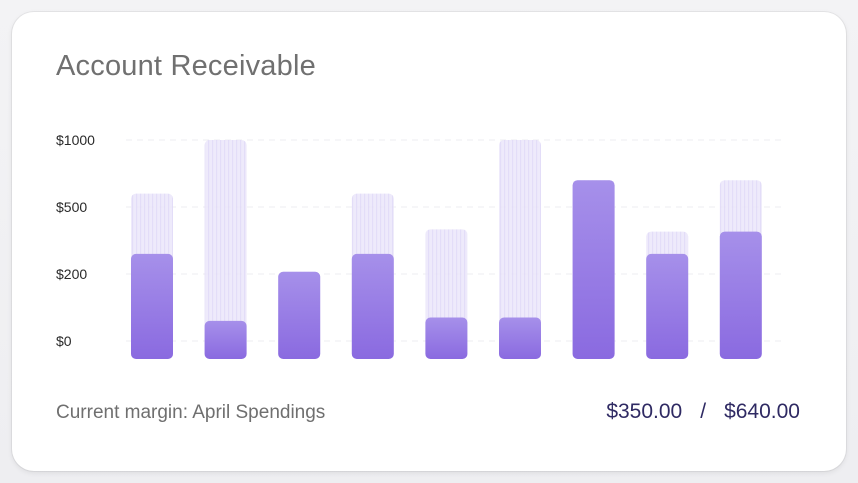 The width and height of the screenshot is (858, 483). What do you see at coordinates (64, 341) in the screenshot?
I see `y-tick-label: $0` at bounding box center [64, 341].